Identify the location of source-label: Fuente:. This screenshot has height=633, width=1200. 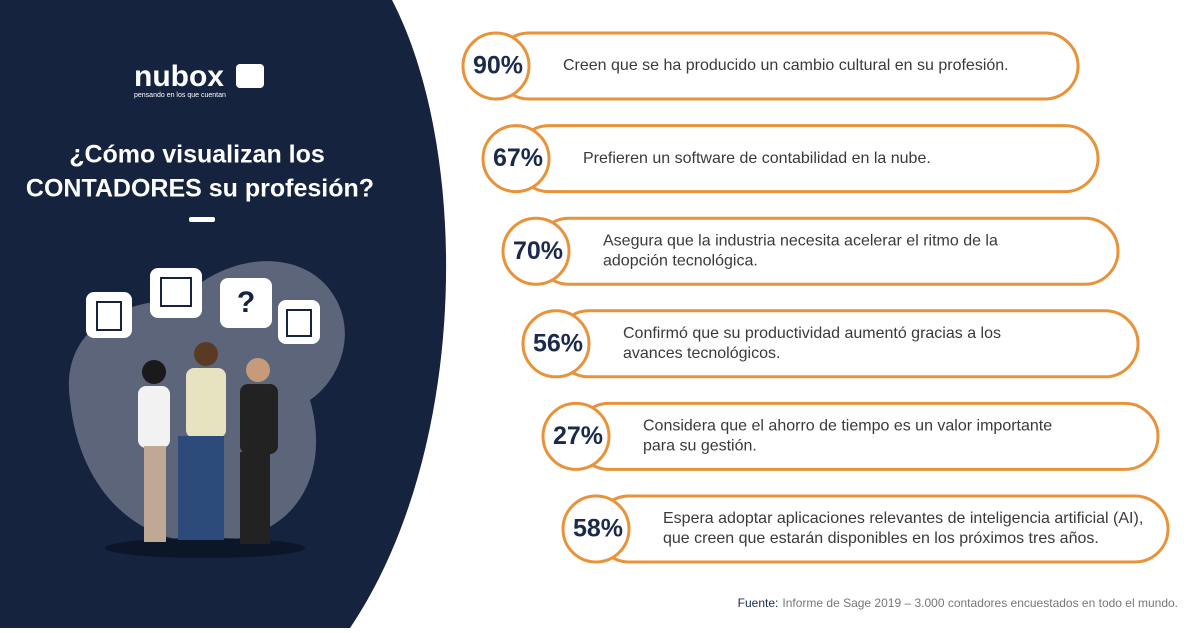
(758, 603).